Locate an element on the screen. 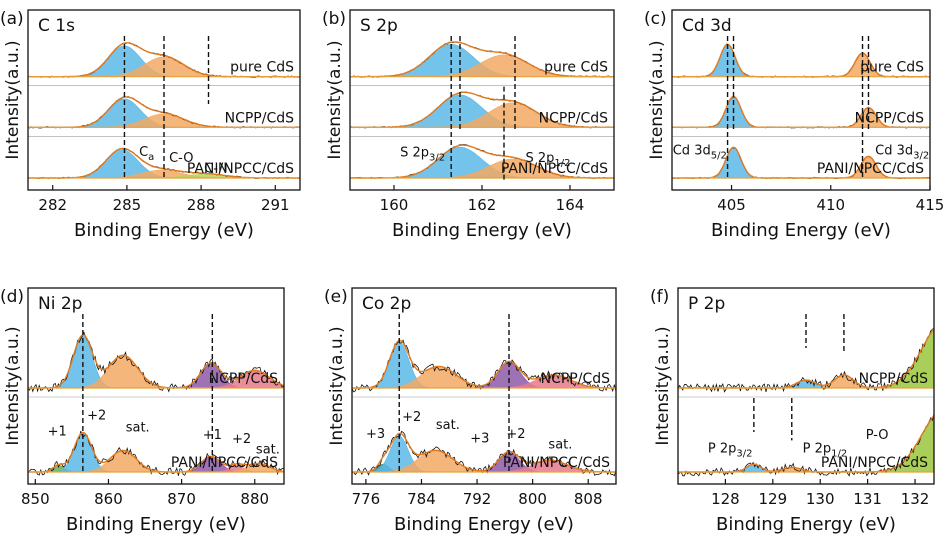  peak-annotation: P-O is located at coordinates (877, 435).